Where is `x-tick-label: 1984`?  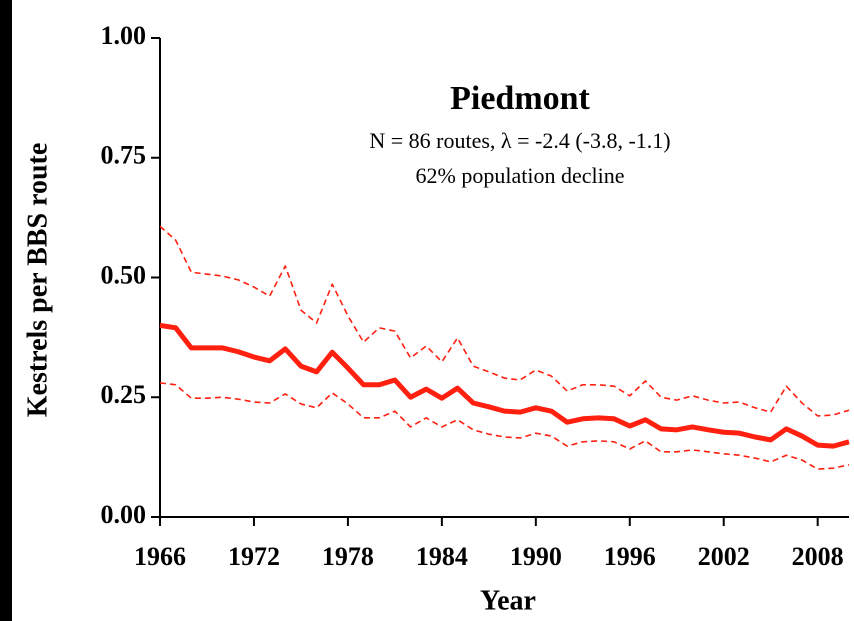
x-tick-label: 1984 is located at coordinates (442, 556).